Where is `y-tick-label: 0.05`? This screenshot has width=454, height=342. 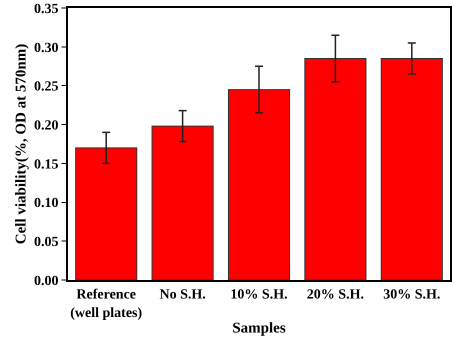 y-tick-label: 0.05 is located at coordinates (46, 242).